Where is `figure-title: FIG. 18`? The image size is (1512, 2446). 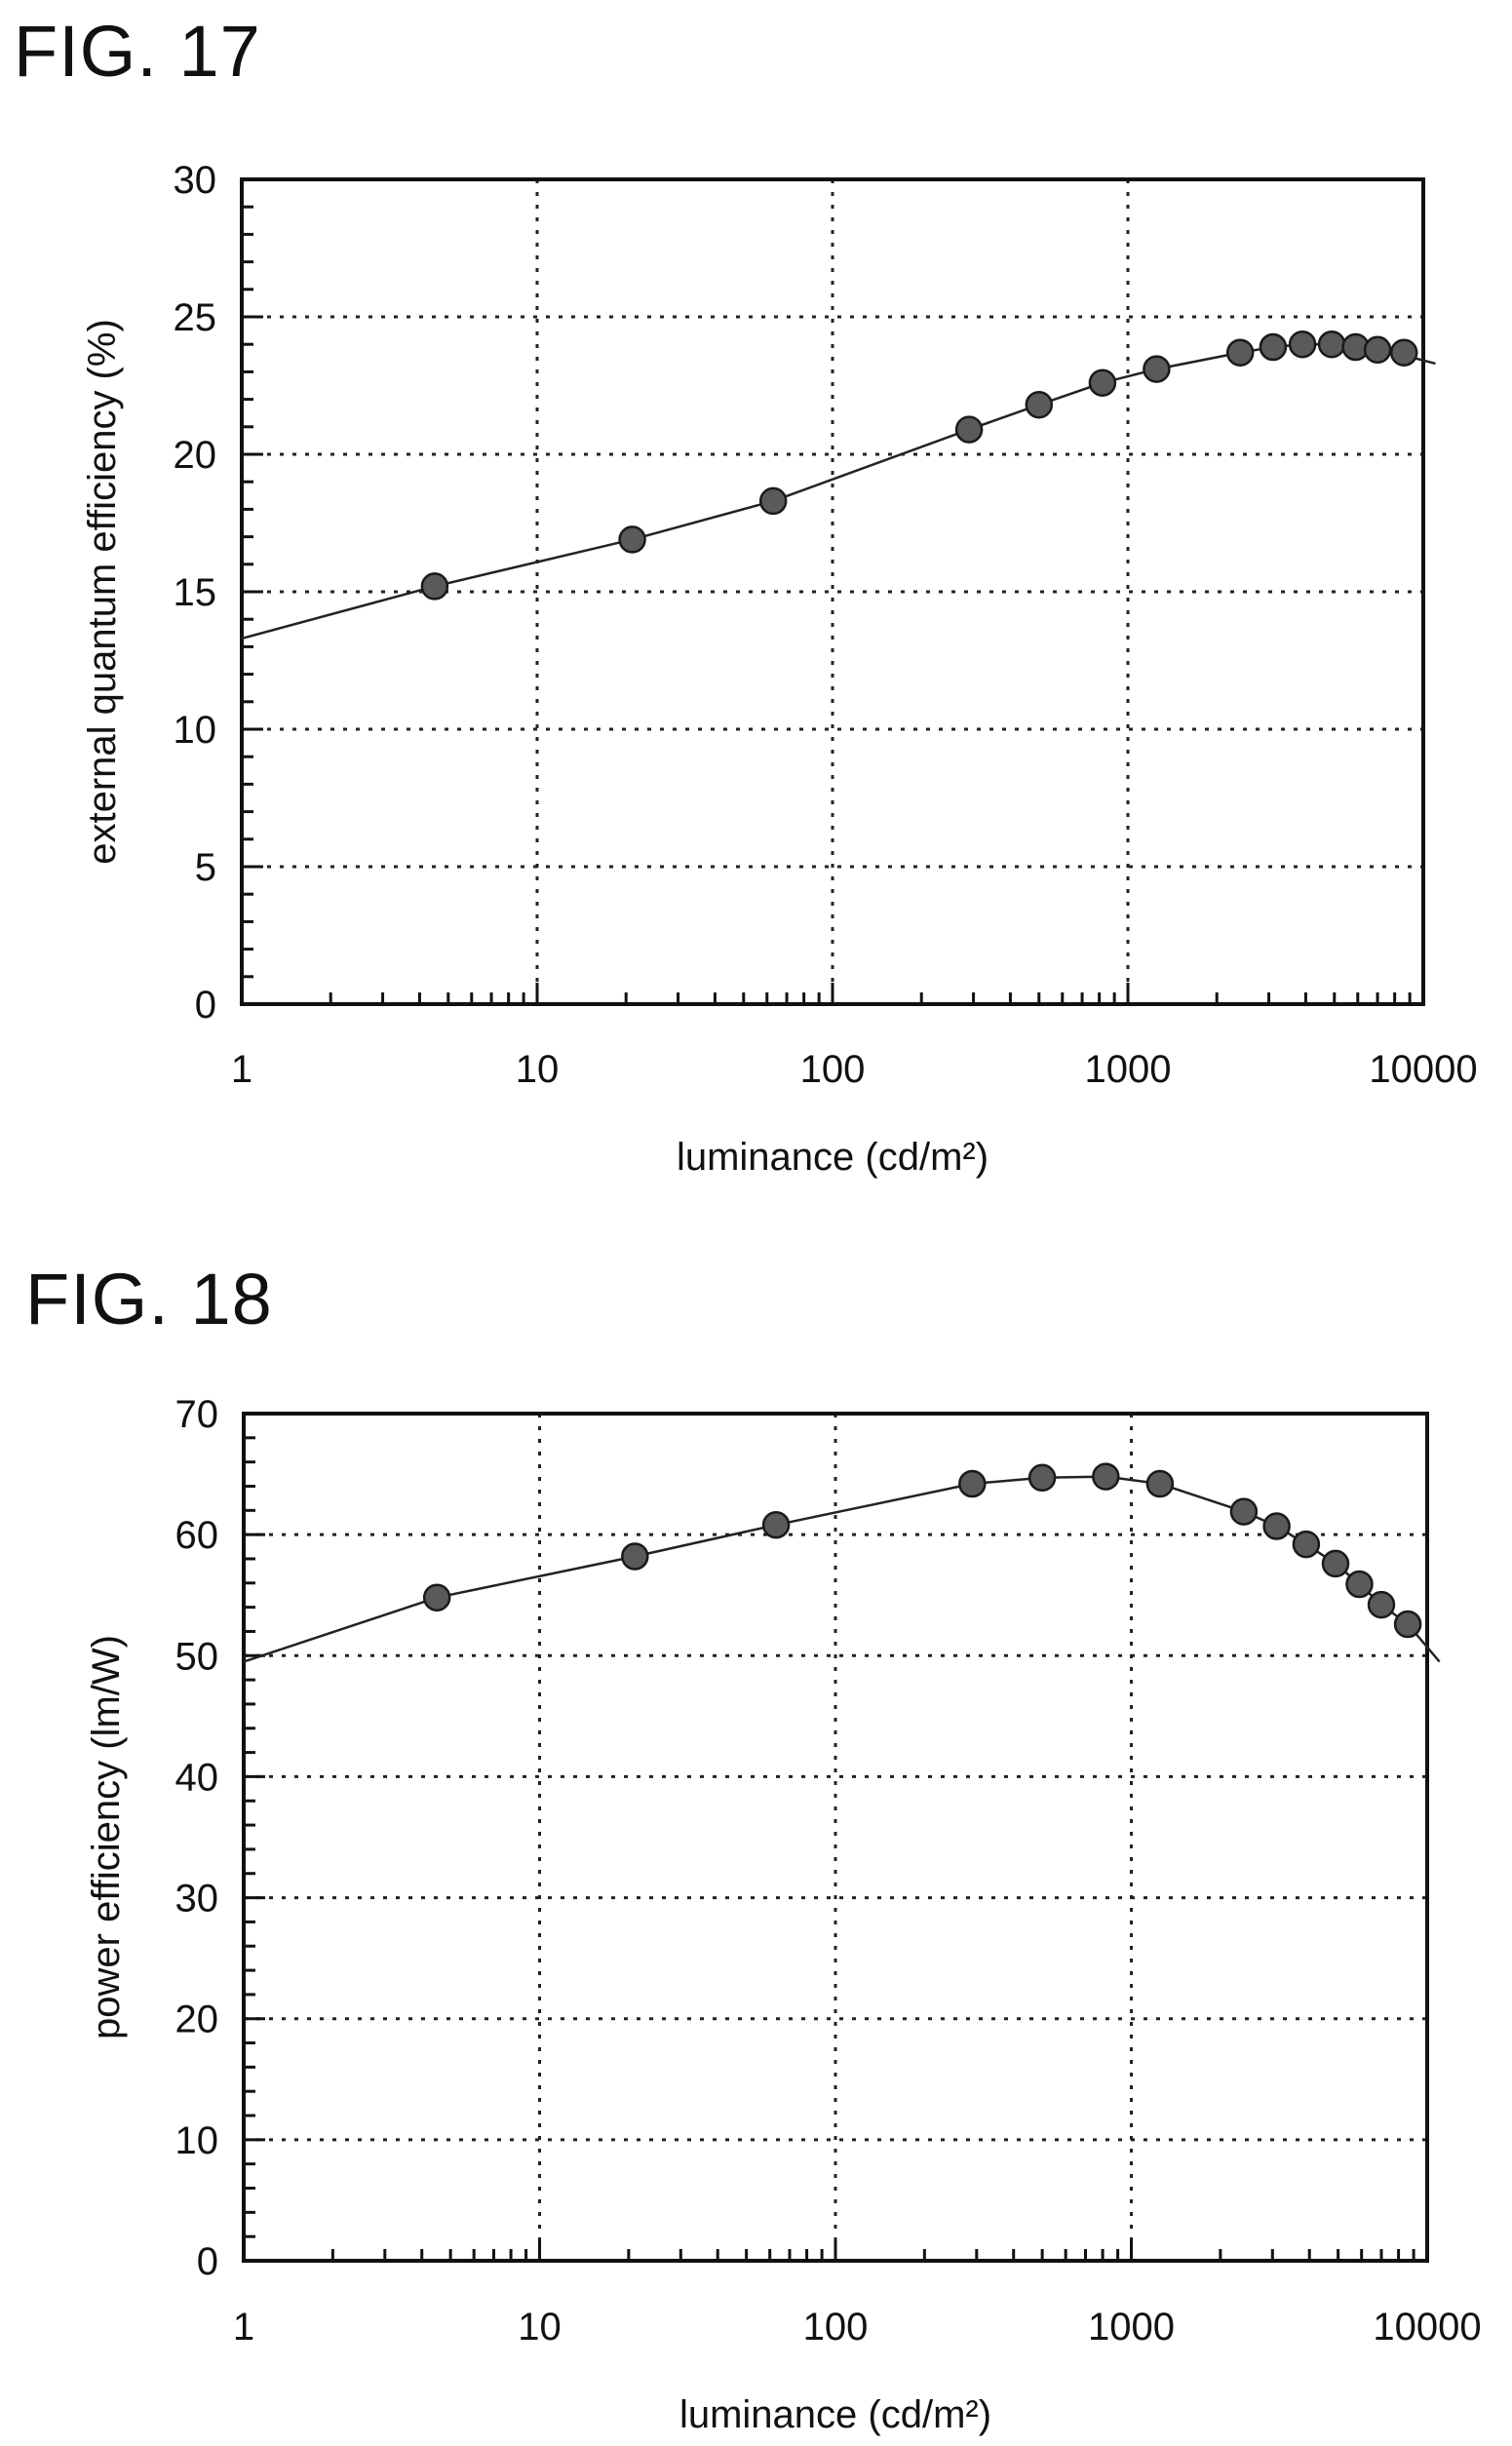
figure-title: FIG. 18 is located at coordinates (149, 1299).